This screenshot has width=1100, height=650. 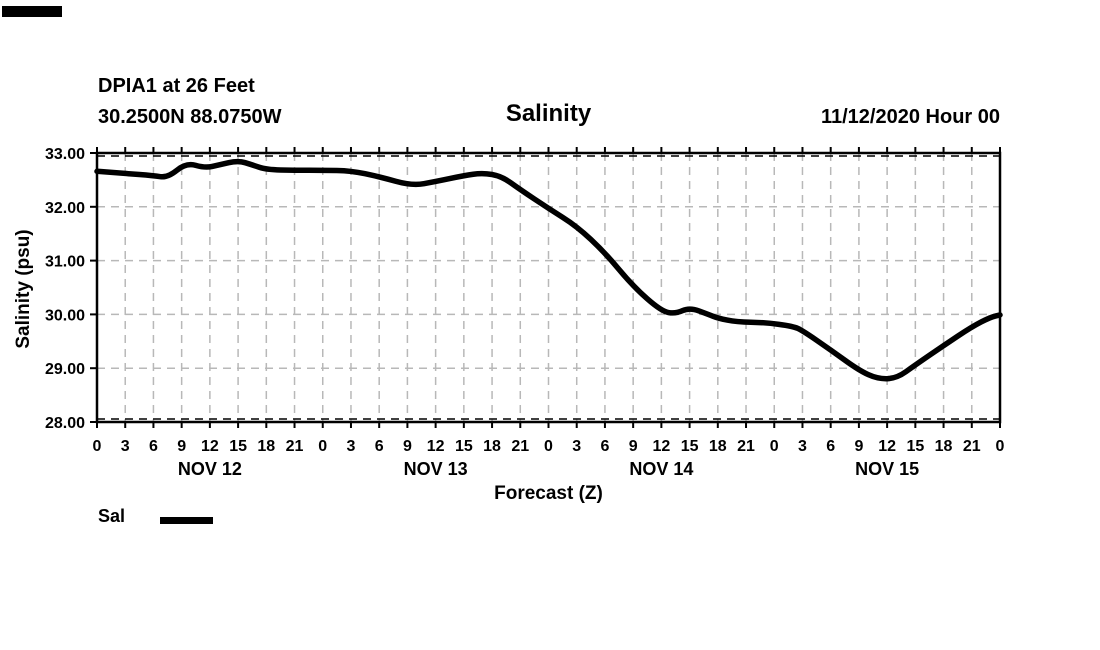 I want to click on corner-mark, so click(x=32, y=11).